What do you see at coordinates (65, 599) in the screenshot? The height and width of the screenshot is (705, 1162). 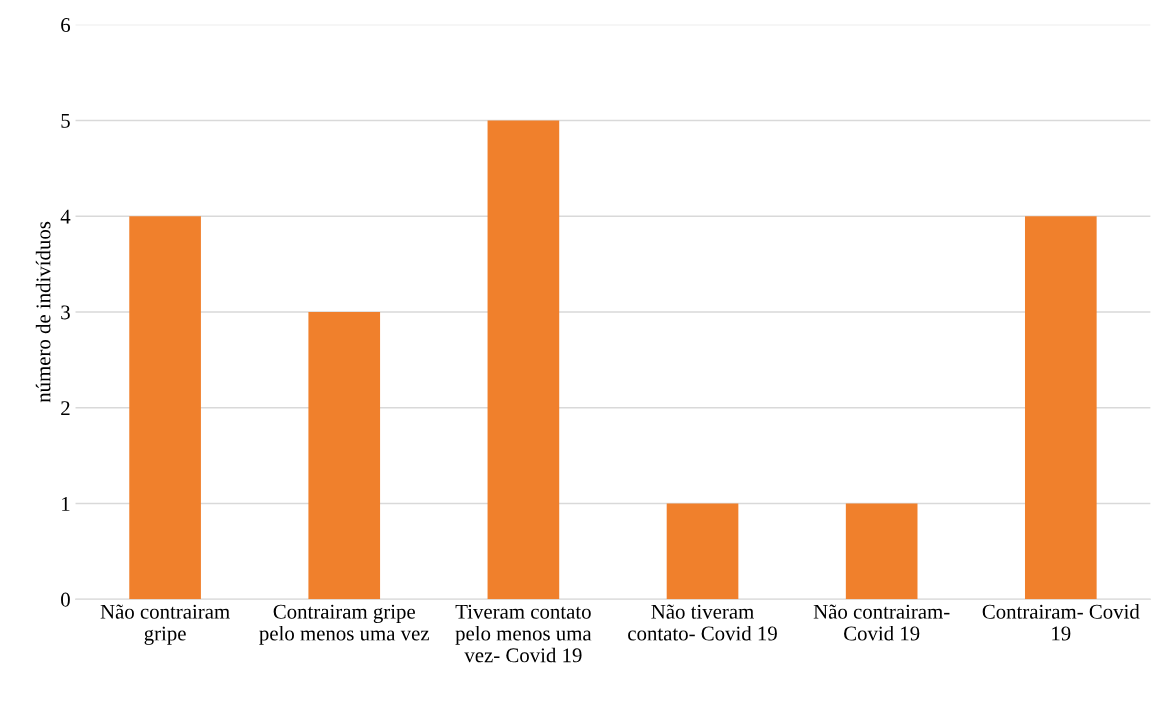 I see `y-tick-label: 0` at bounding box center [65, 599].